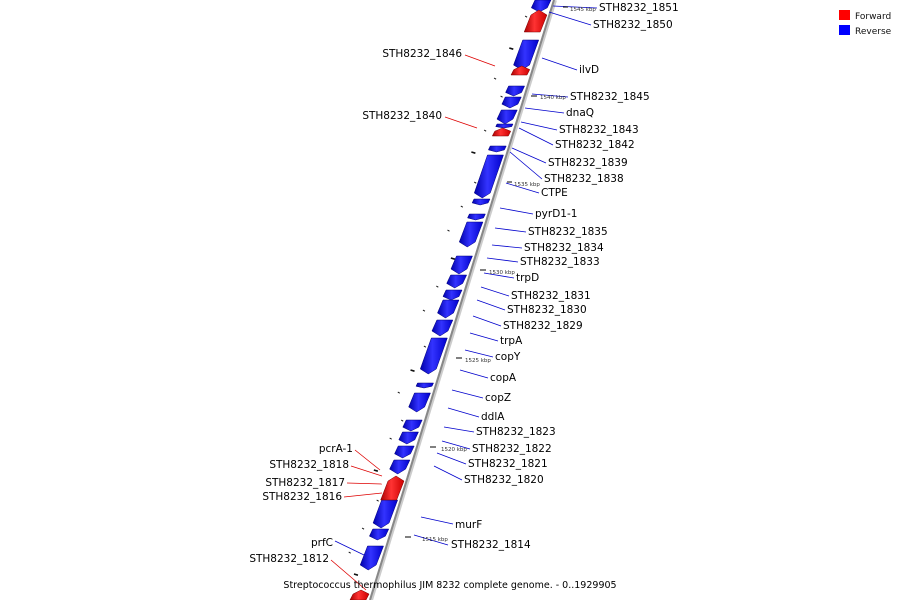  Describe the element at coordinates (468, 525) in the screenshot. I see `gene-label-murF: murF` at that location.